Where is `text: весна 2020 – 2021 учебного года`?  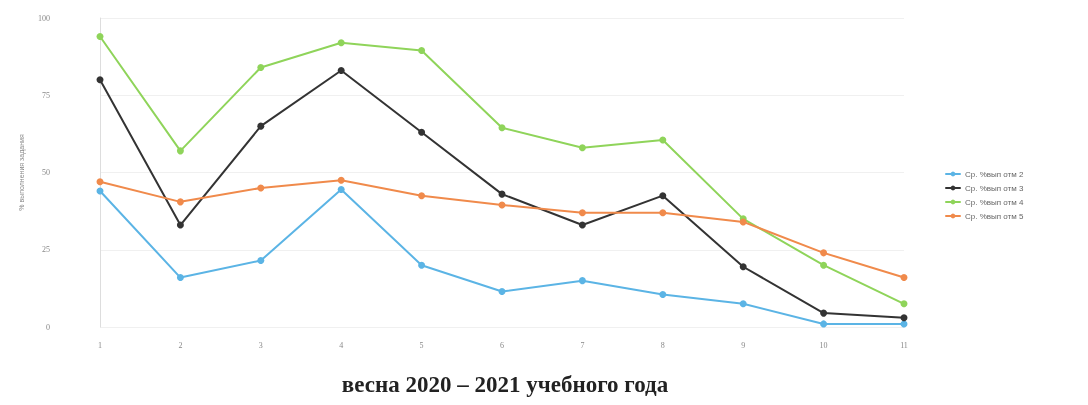 text: весна 2020 – 2021 учебного года is located at coordinates (505, 384).